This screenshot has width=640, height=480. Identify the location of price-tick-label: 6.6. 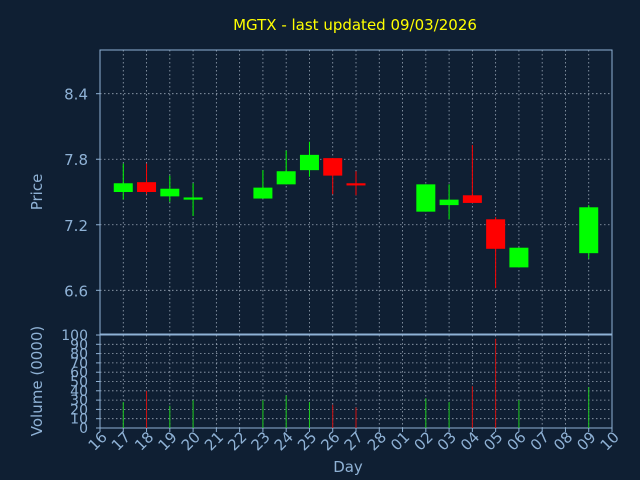
(76, 291).